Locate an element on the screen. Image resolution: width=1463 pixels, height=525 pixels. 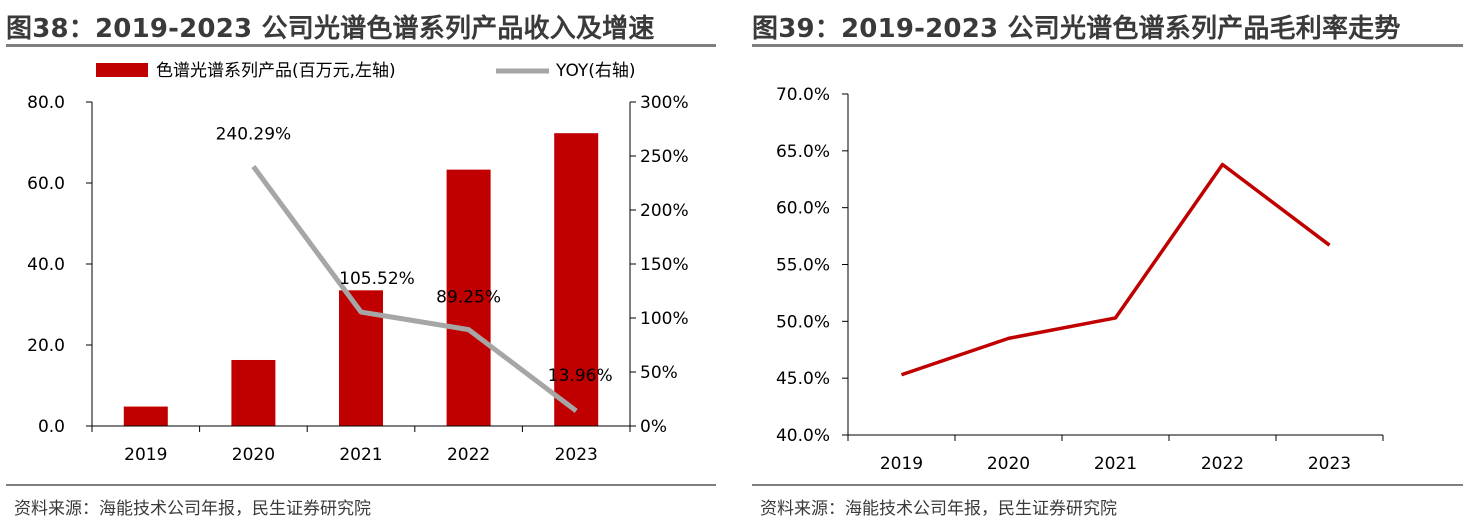
y-tick-label-left: 80.0 is located at coordinates (46, 103).